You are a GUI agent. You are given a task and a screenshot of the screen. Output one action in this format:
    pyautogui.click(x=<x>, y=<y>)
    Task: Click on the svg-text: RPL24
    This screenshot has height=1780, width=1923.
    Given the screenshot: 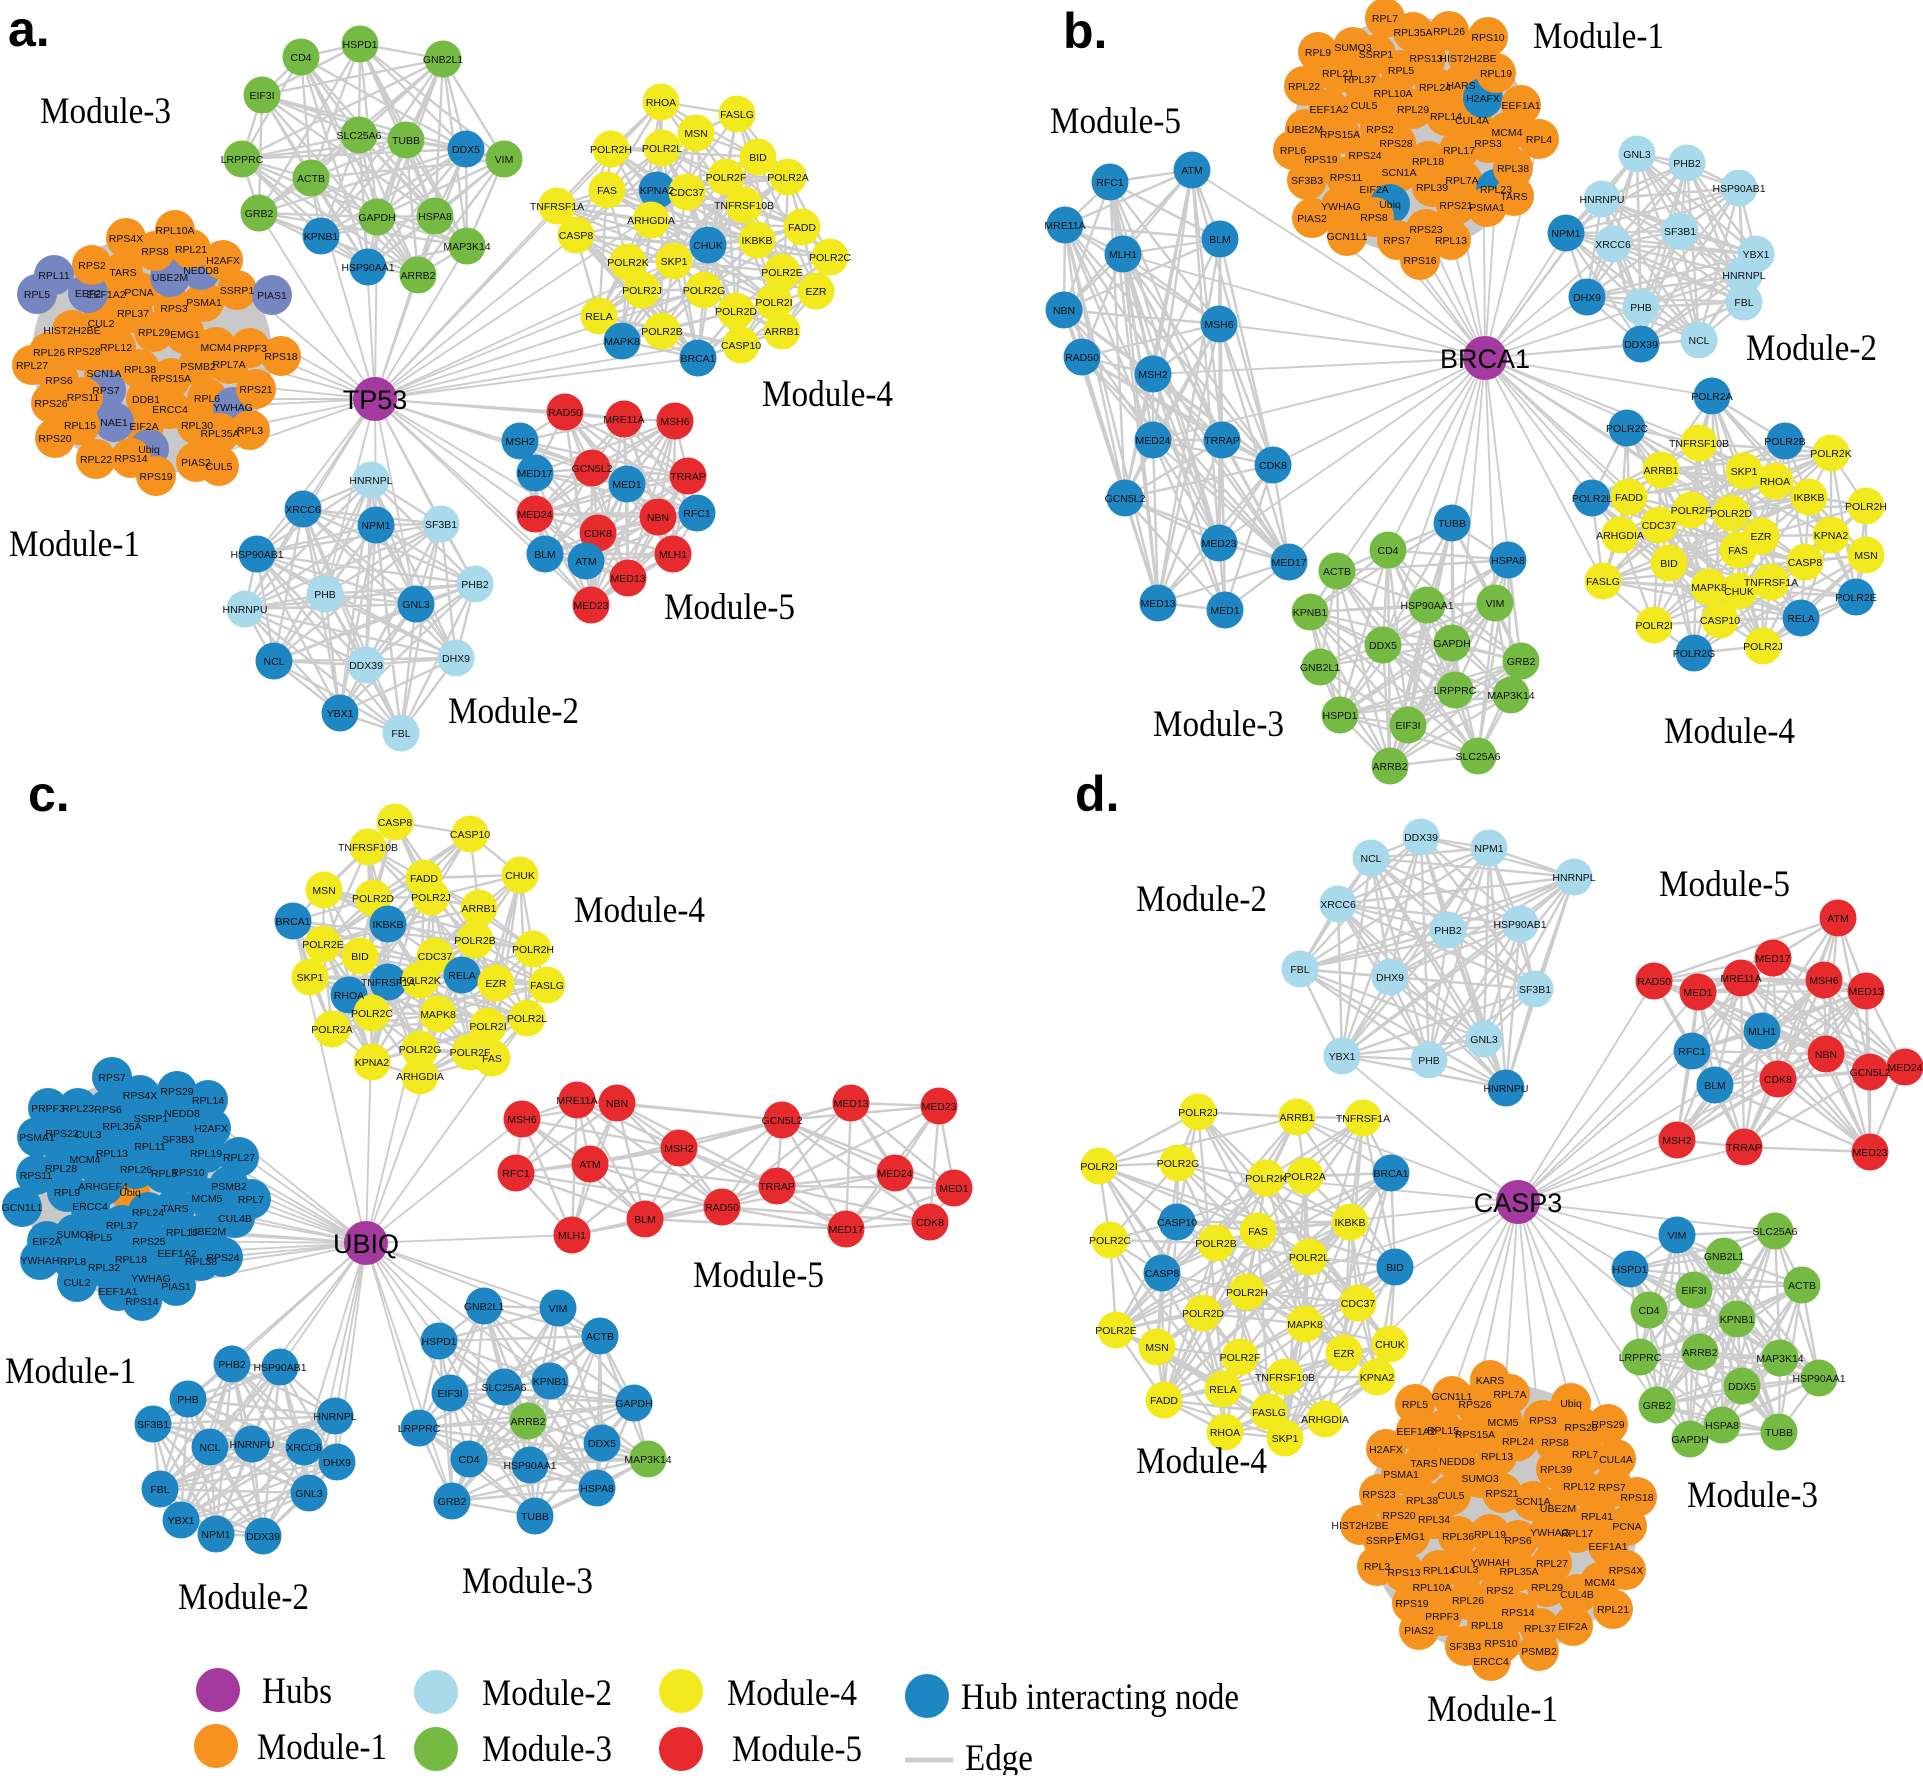 What is the action you would take?
    pyautogui.click(x=1518, y=1442)
    